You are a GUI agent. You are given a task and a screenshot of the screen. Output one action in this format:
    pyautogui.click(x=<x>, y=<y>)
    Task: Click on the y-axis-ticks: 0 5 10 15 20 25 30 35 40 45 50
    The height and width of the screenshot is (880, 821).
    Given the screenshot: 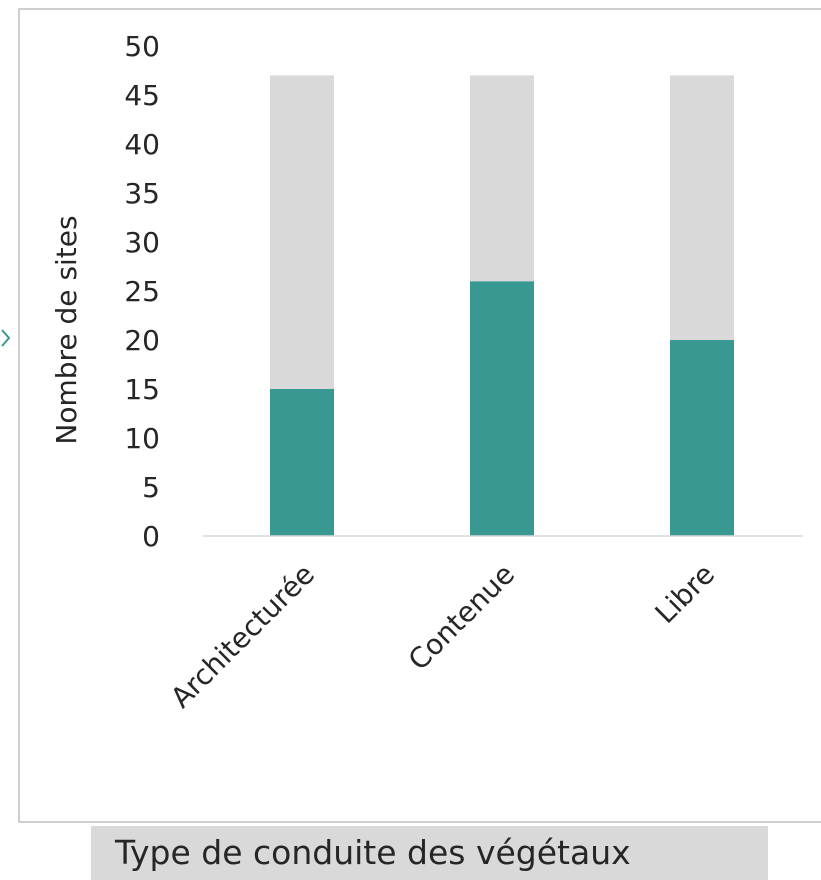 What is the action you would take?
    pyautogui.click(x=142, y=291)
    